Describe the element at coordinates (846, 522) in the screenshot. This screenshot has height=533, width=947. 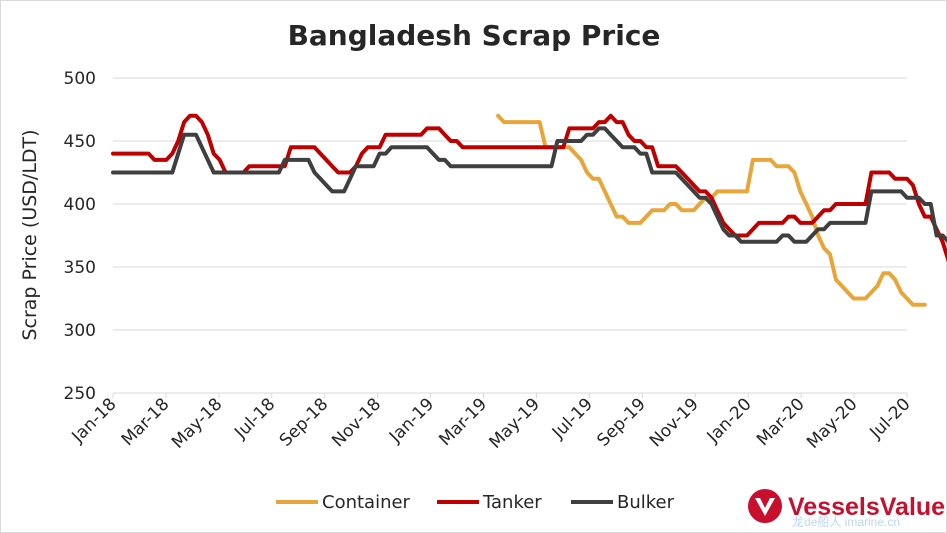
I see `watermark-text: 龙de船人 imarine.cn` at that location.